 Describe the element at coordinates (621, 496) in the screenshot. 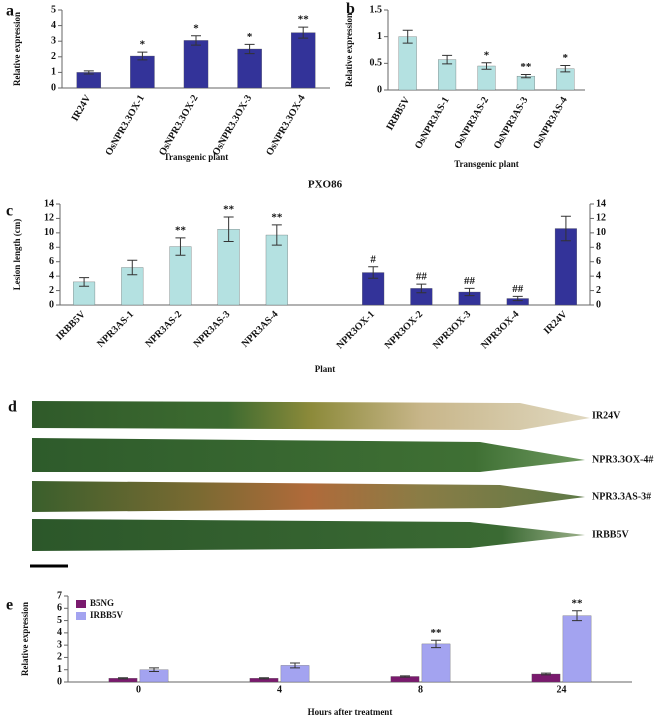

I see `leaf-label: NPR3.3AS-3#` at that location.